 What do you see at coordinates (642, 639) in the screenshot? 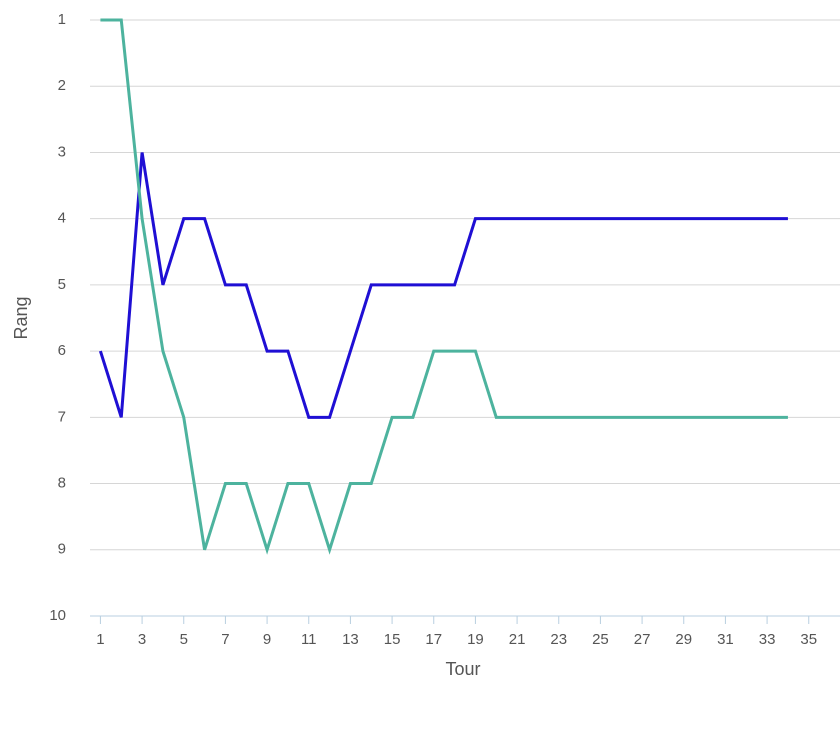
I see `x-tick-label: 27` at bounding box center [642, 639].